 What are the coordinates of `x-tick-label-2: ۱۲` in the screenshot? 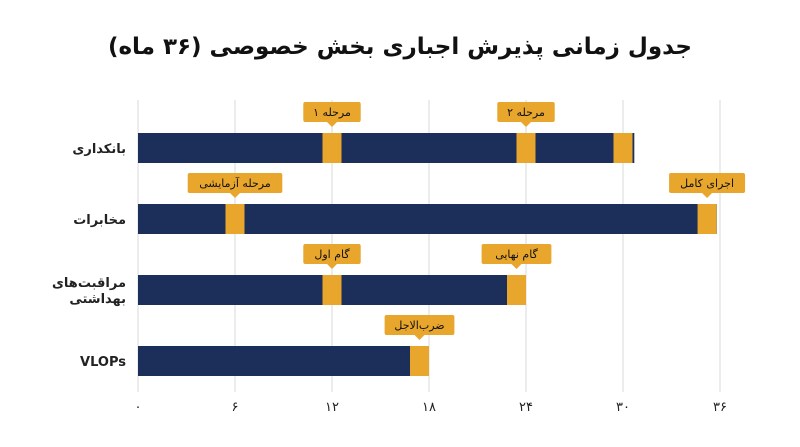 It's located at (332, 407).